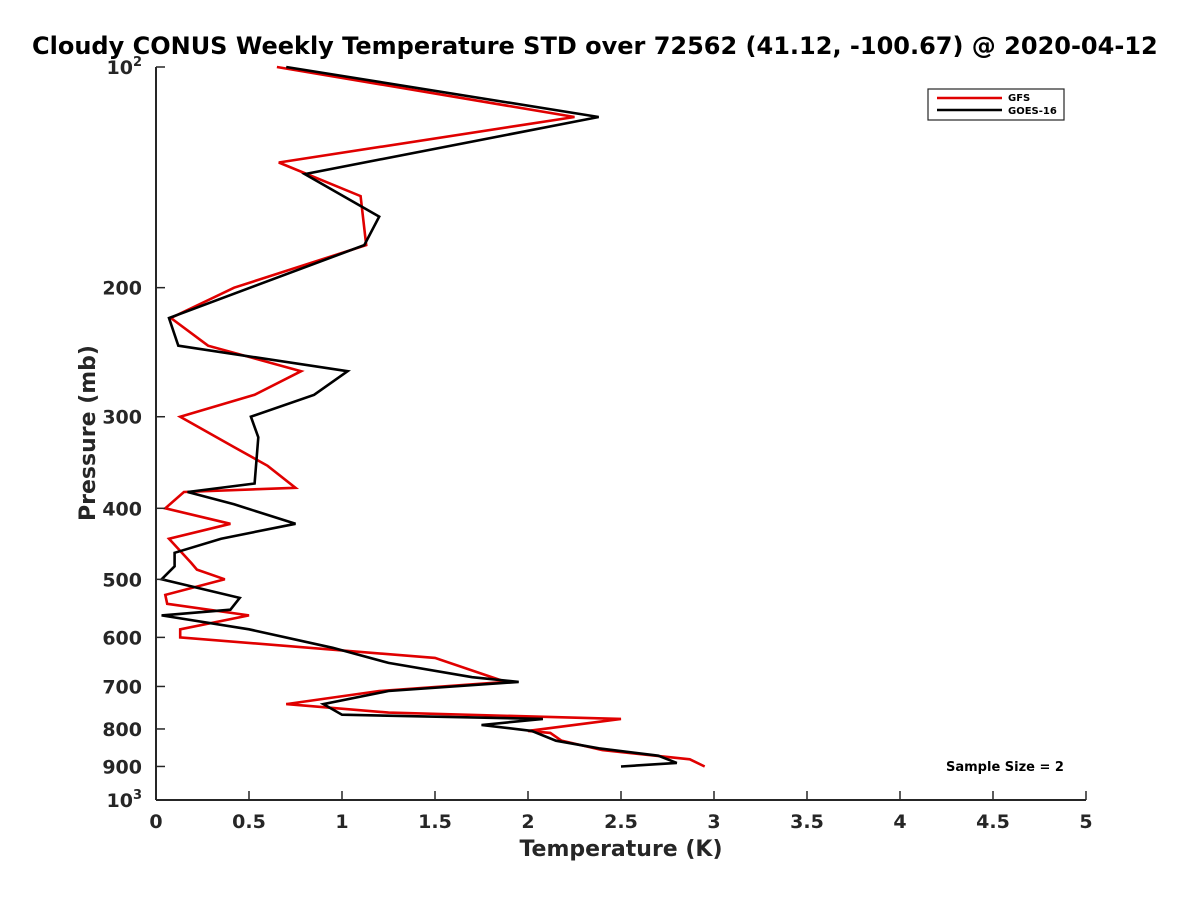 This screenshot has width=1200, height=900. Describe the element at coordinates (122, 687) in the screenshot. I see `y-tick-label: 700` at that location.